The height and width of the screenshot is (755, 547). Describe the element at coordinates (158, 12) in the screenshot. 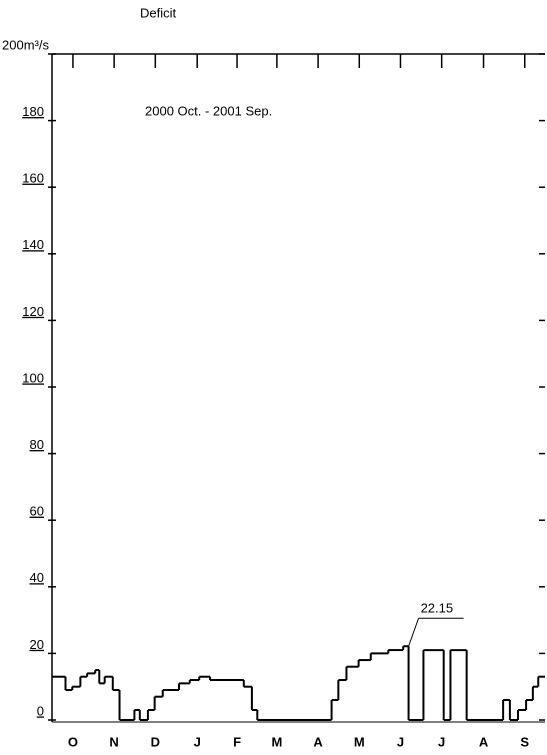

I see `chart-title: Deficit` at that location.